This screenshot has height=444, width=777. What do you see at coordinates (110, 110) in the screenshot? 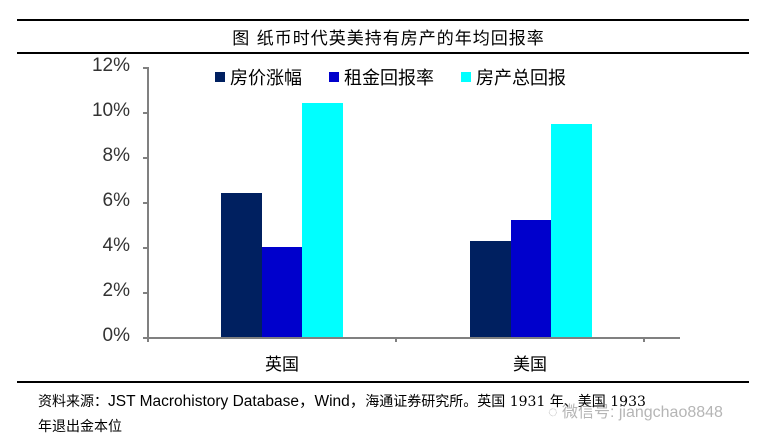
I see `y-tick-label: 10%` at bounding box center [110, 110].